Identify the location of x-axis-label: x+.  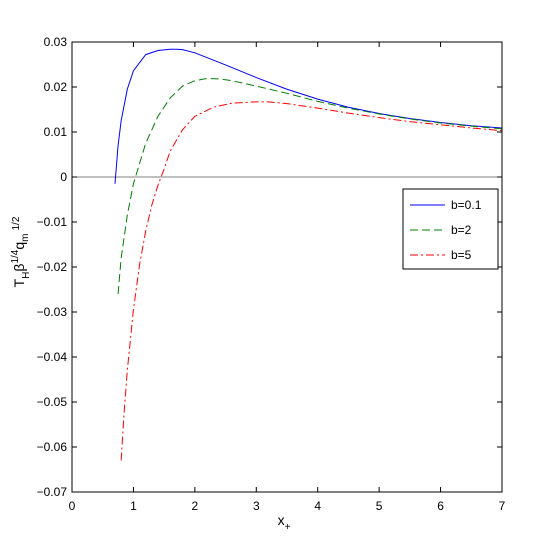
(284, 522).